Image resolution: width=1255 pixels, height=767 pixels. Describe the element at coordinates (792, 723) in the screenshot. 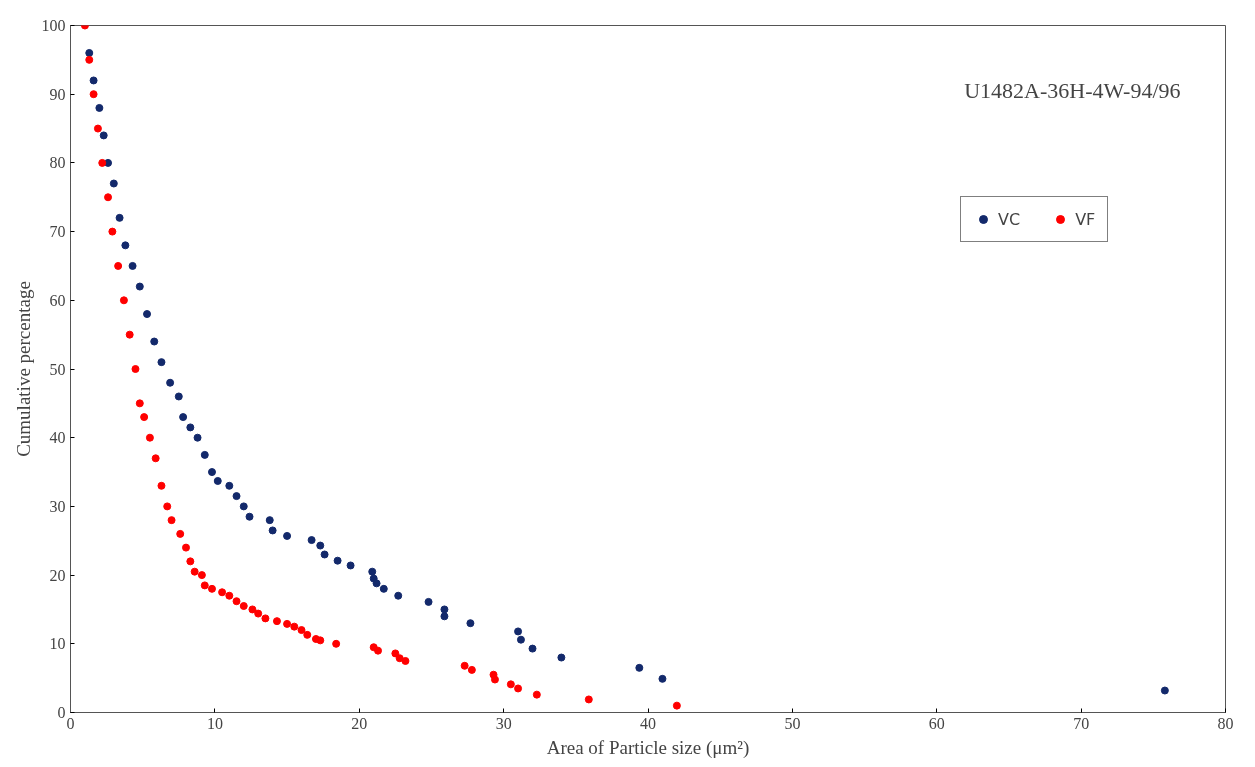

I see `x-tick-label: 50` at that location.